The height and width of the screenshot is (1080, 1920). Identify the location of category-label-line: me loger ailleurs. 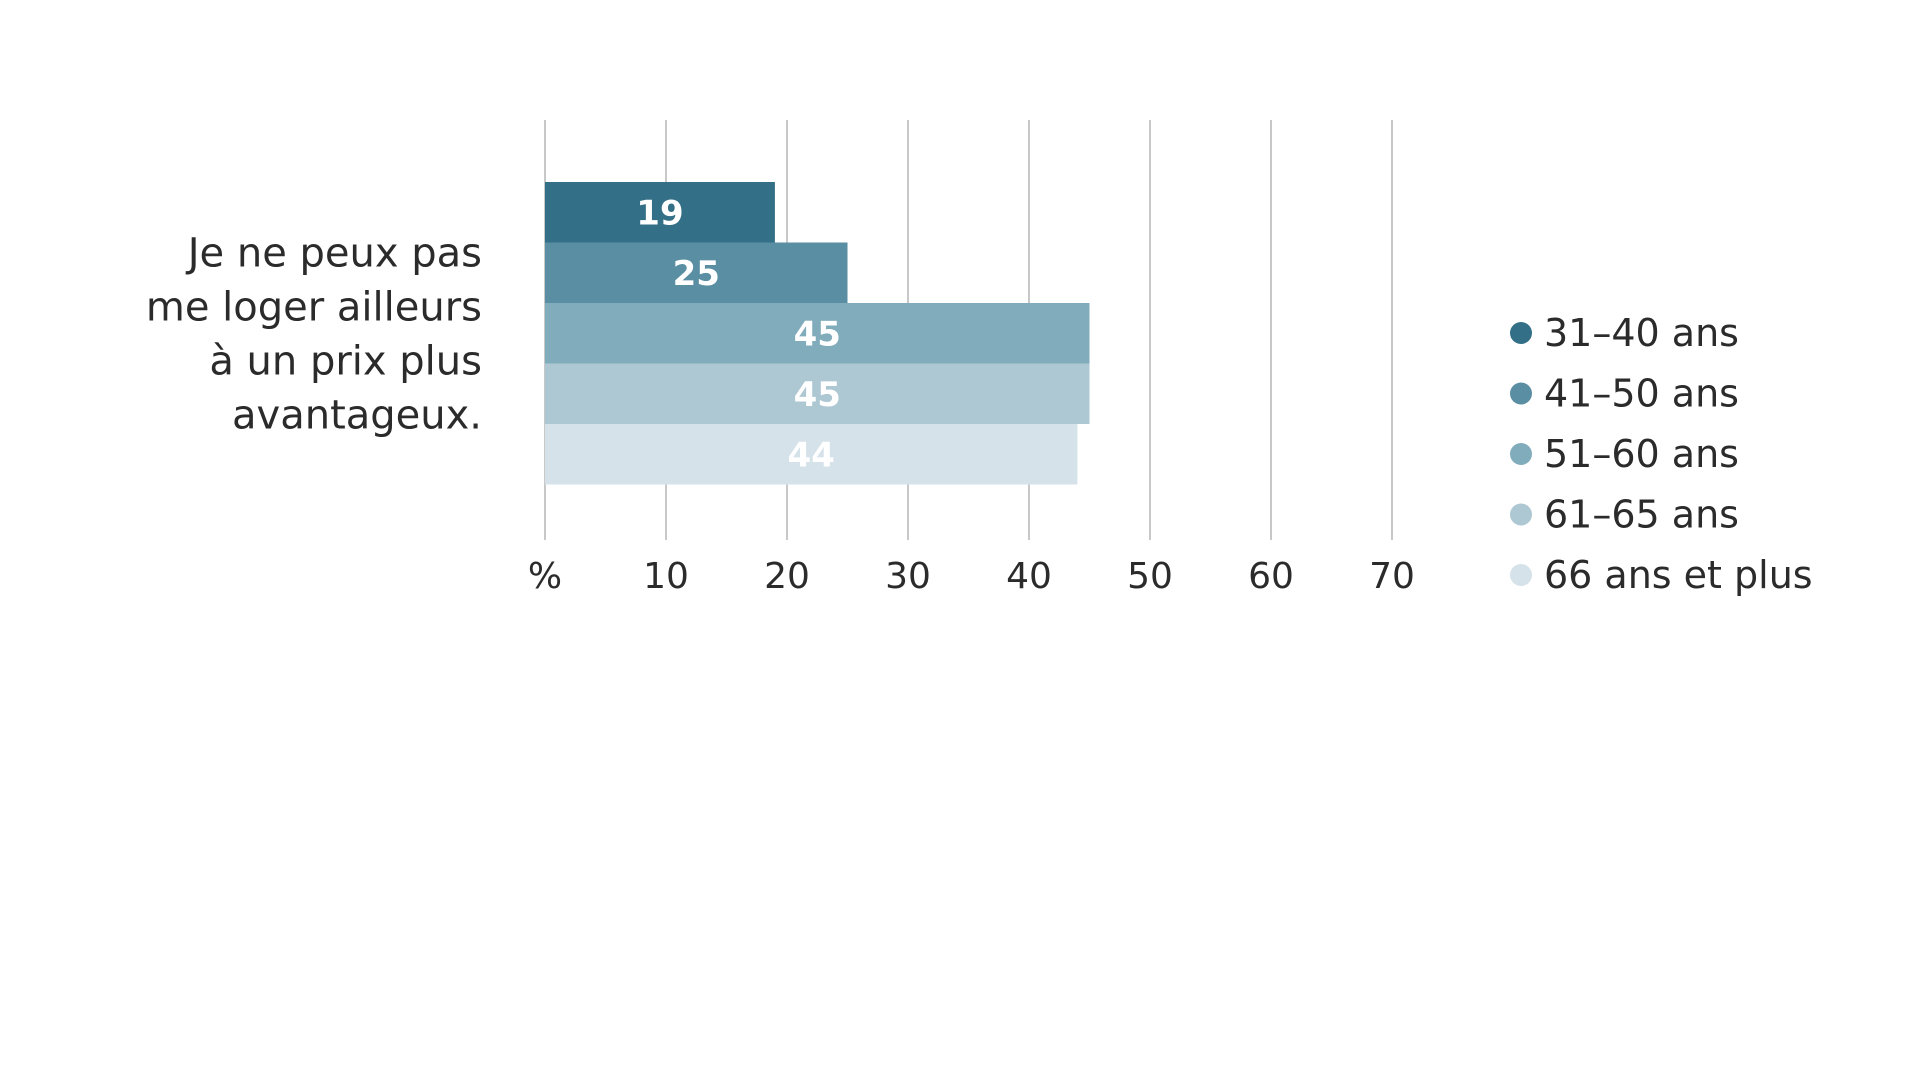
(314, 307).